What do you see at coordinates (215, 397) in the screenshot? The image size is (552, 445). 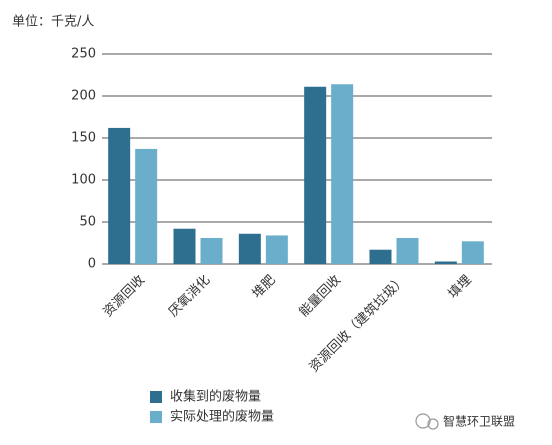 I see `legend-label: 收集到的废物量` at bounding box center [215, 397].